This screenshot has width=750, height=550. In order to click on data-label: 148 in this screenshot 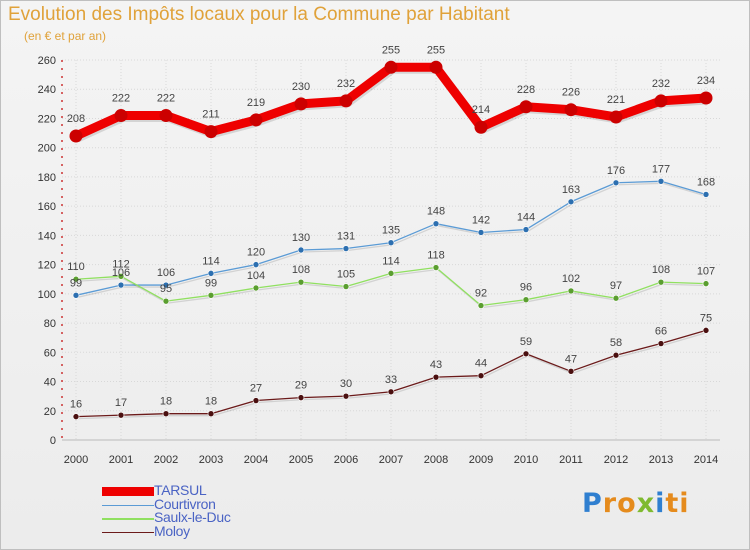, I will do `click(436, 212)`.